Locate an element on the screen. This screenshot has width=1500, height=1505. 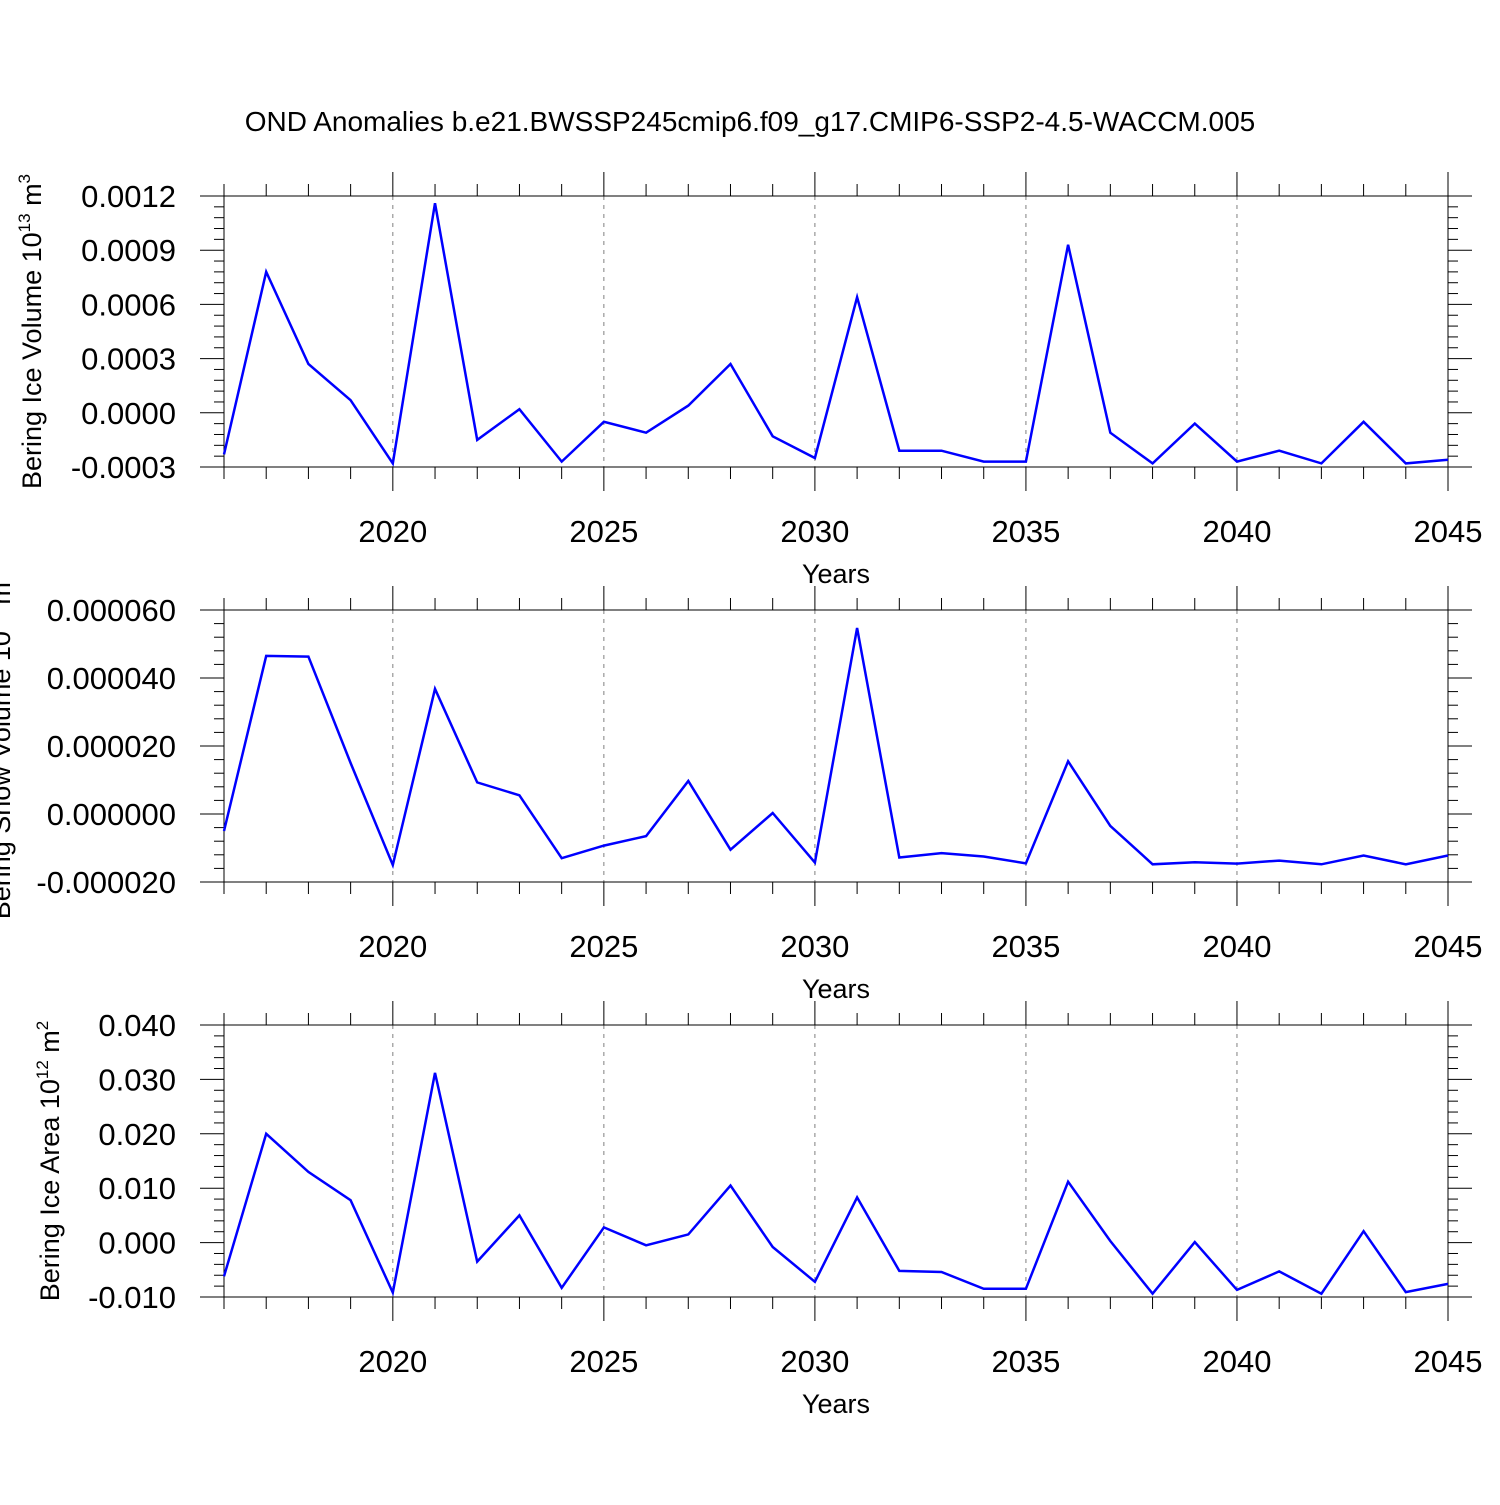
y-tick-label: 0.000 is located at coordinates (137, 1243).